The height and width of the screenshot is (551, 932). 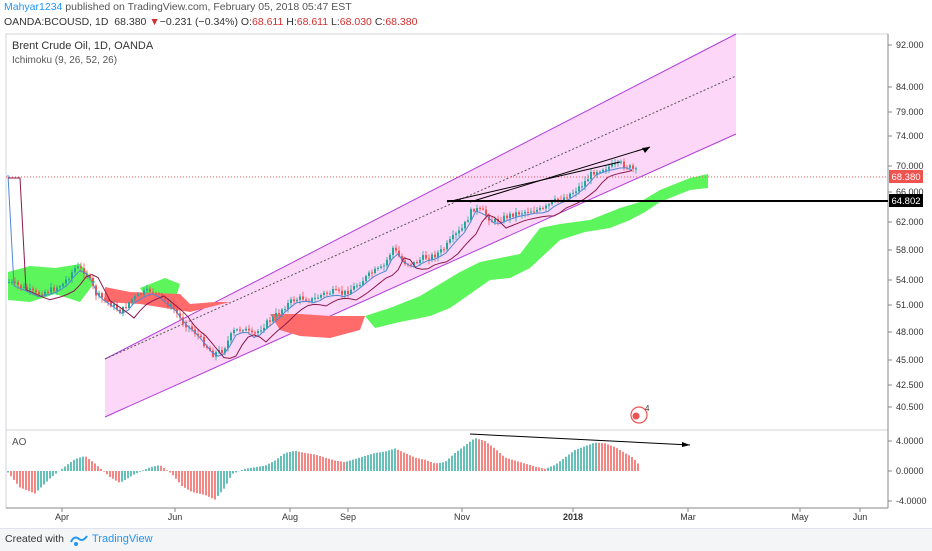 What do you see at coordinates (447, 469) in the screenshot?
I see `ao-pane-frame` at bounding box center [447, 469].